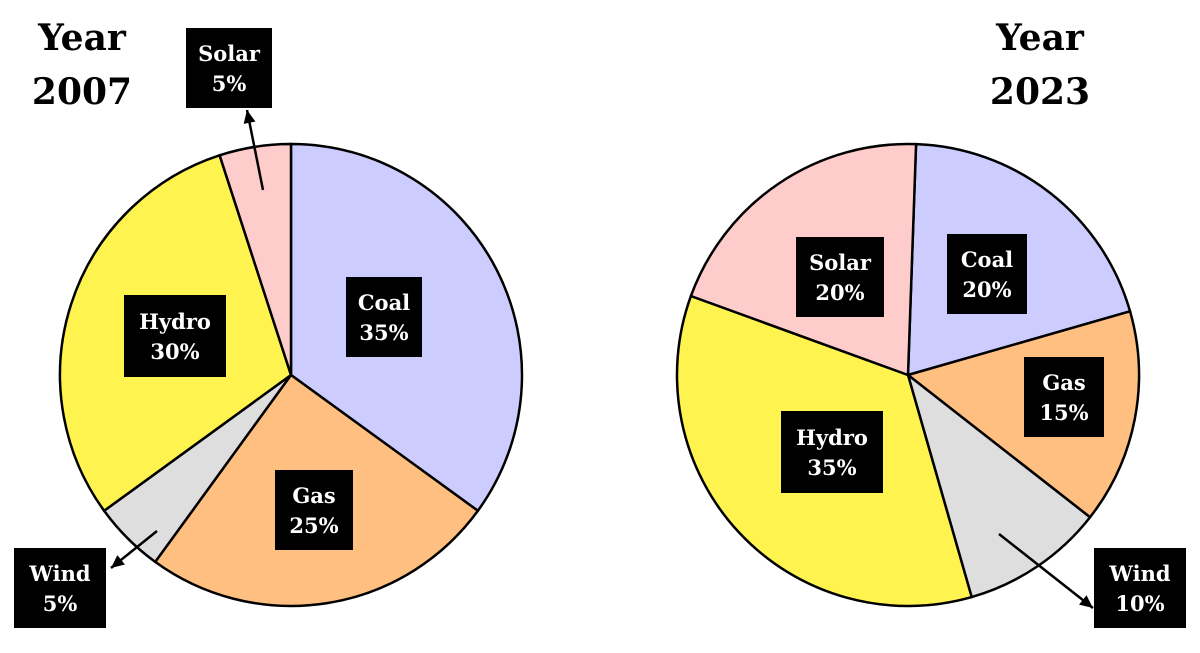  Describe the element at coordinates (998, 485) in the screenshot. I see `pie-slice-wind` at that location.